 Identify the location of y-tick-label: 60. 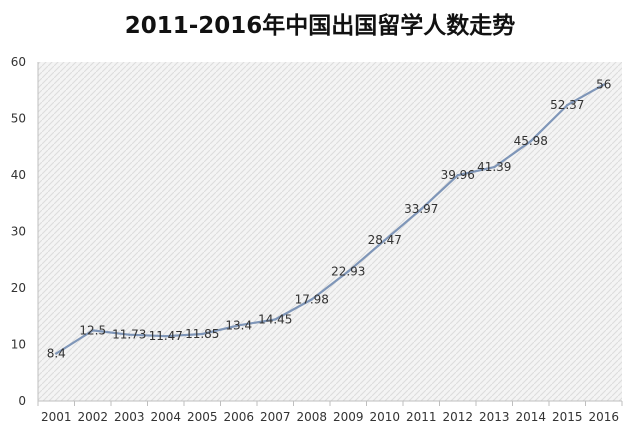
(18, 62).